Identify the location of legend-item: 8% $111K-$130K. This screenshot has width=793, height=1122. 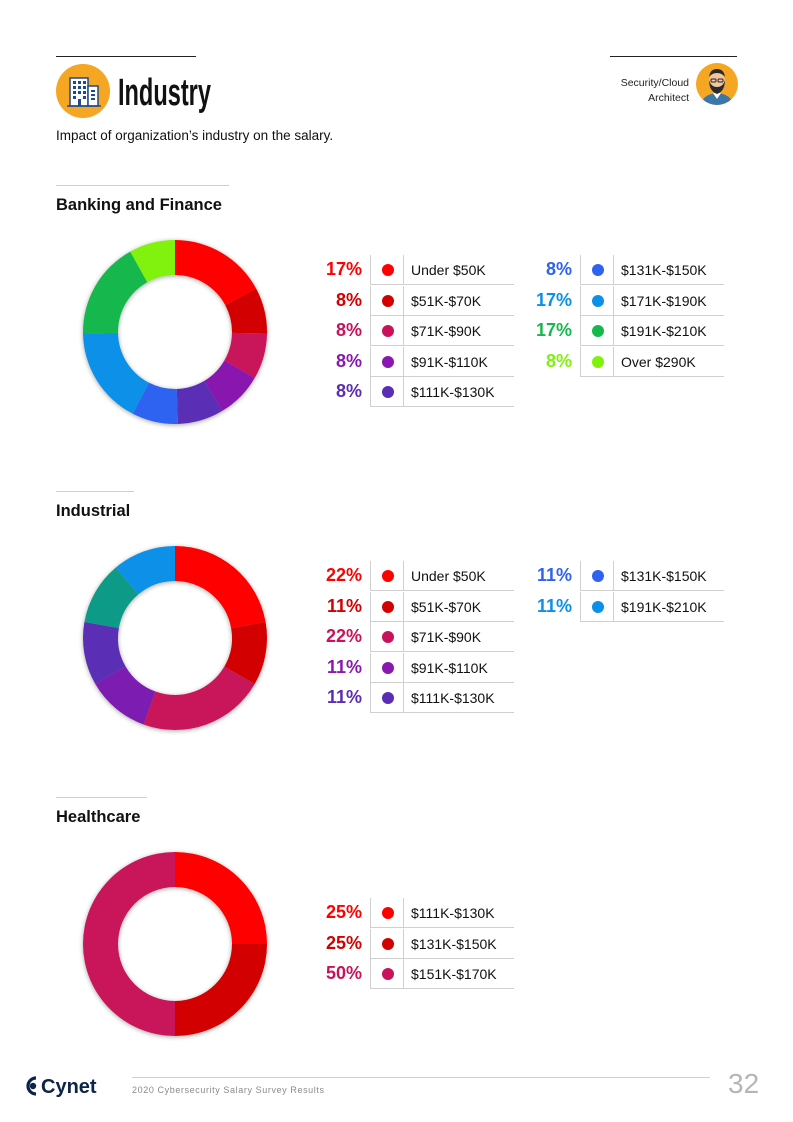
(414, 392).